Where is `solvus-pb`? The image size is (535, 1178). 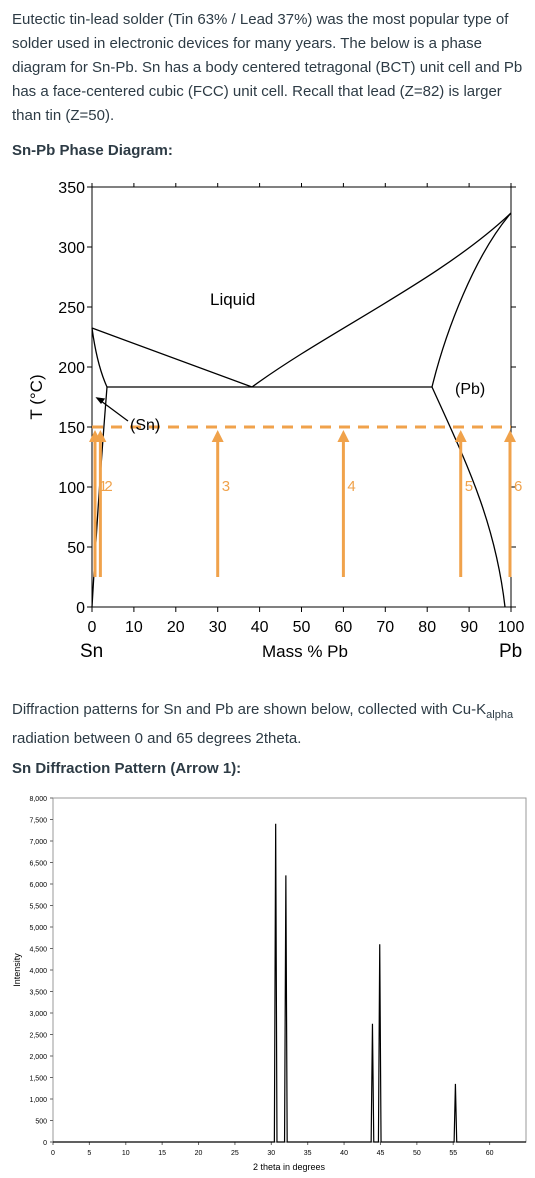
solvus-pb is located at coordinates (468, 497).